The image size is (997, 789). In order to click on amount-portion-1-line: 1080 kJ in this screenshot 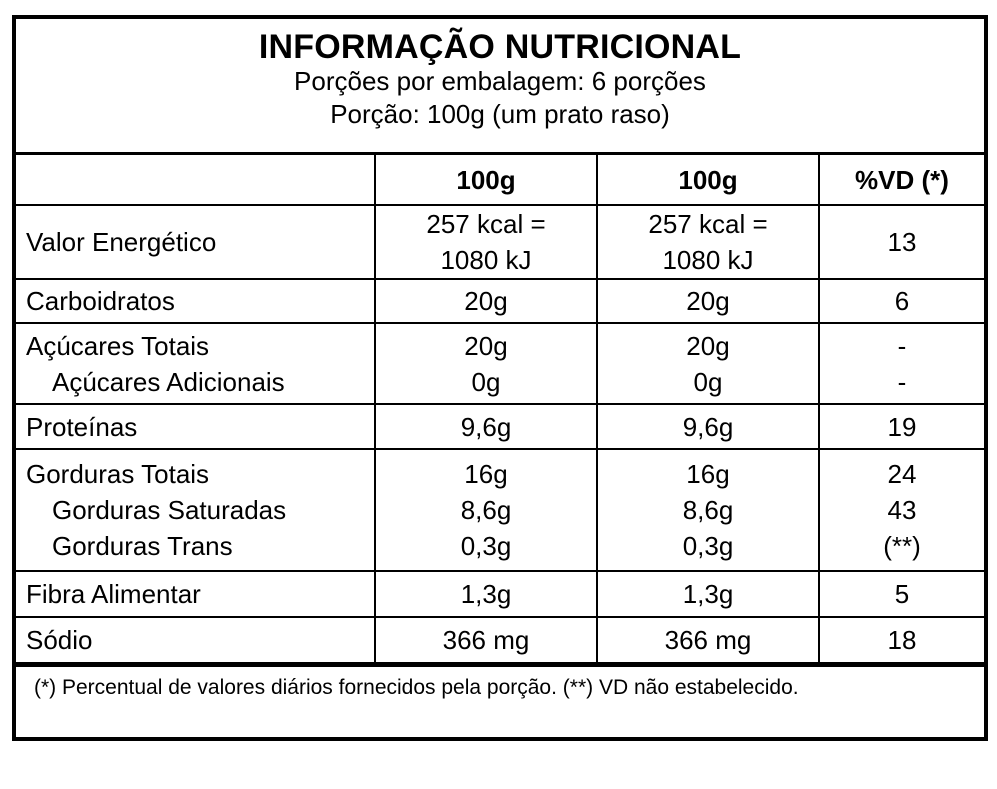, I will do `click(486, 260)`.